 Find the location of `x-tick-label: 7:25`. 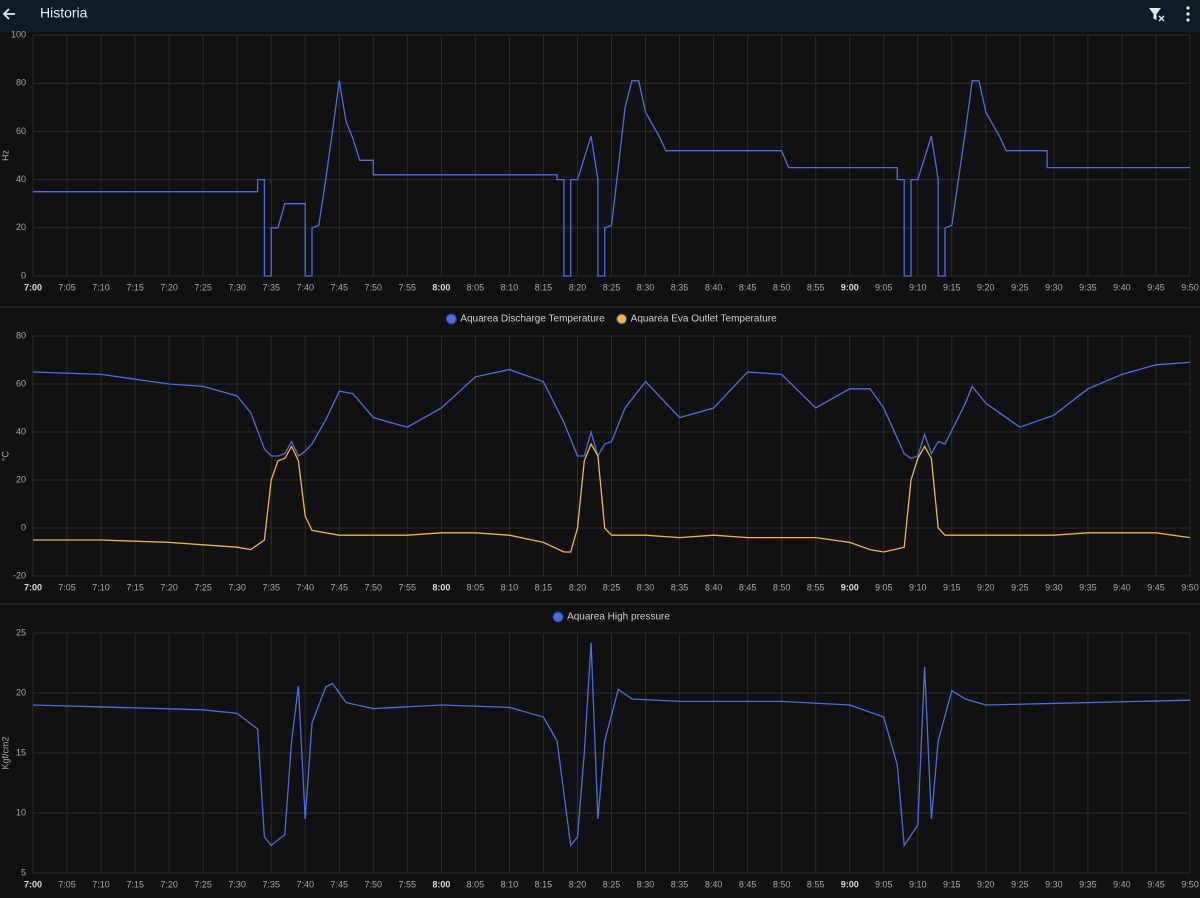

x-tick-label: 7:25 is located at coordinates (203, 287).